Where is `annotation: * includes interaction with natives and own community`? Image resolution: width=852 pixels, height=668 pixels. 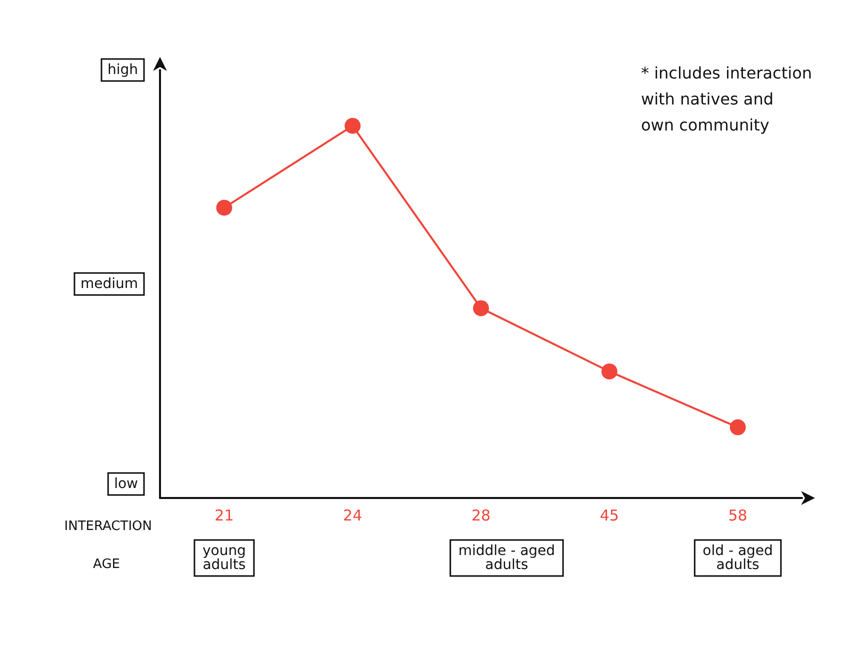 annotation: * includes interaction with natives and own community is located at coordinates (726, 99).